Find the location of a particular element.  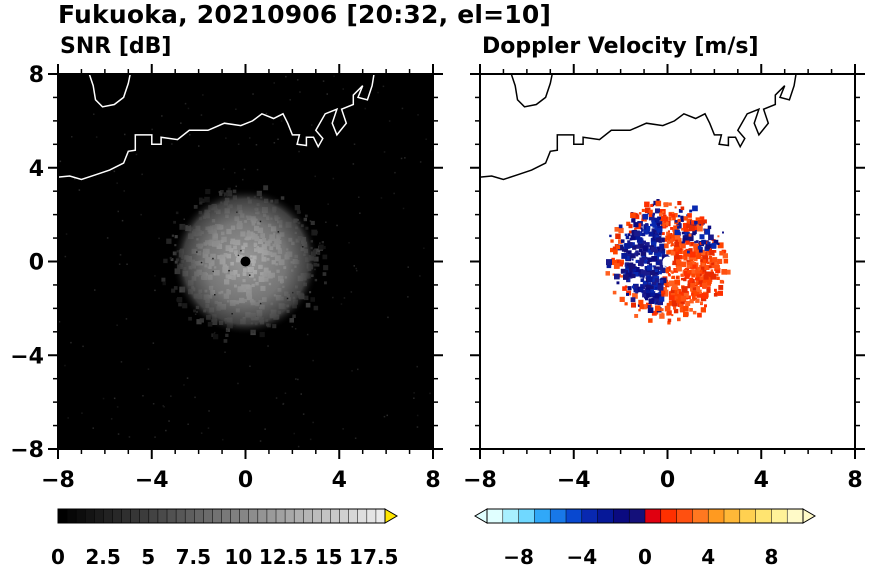

doppler-panel-title: Doppler Velocity [m/s] is located at coordinates (620, 46).